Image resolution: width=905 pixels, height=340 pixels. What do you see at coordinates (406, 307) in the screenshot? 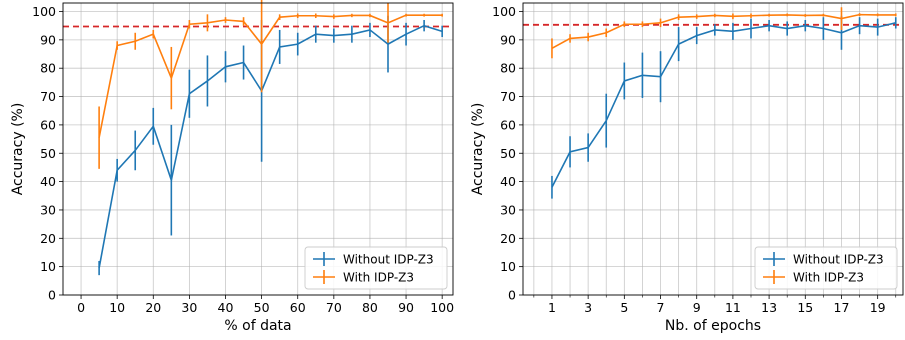
I see `x-tick-label: 90` at bounding box center [406, 307].